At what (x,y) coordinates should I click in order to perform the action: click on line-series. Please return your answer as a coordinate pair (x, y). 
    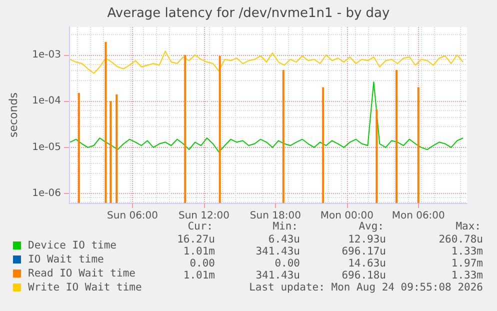
    Looking at the image, I should click on (266, 62).